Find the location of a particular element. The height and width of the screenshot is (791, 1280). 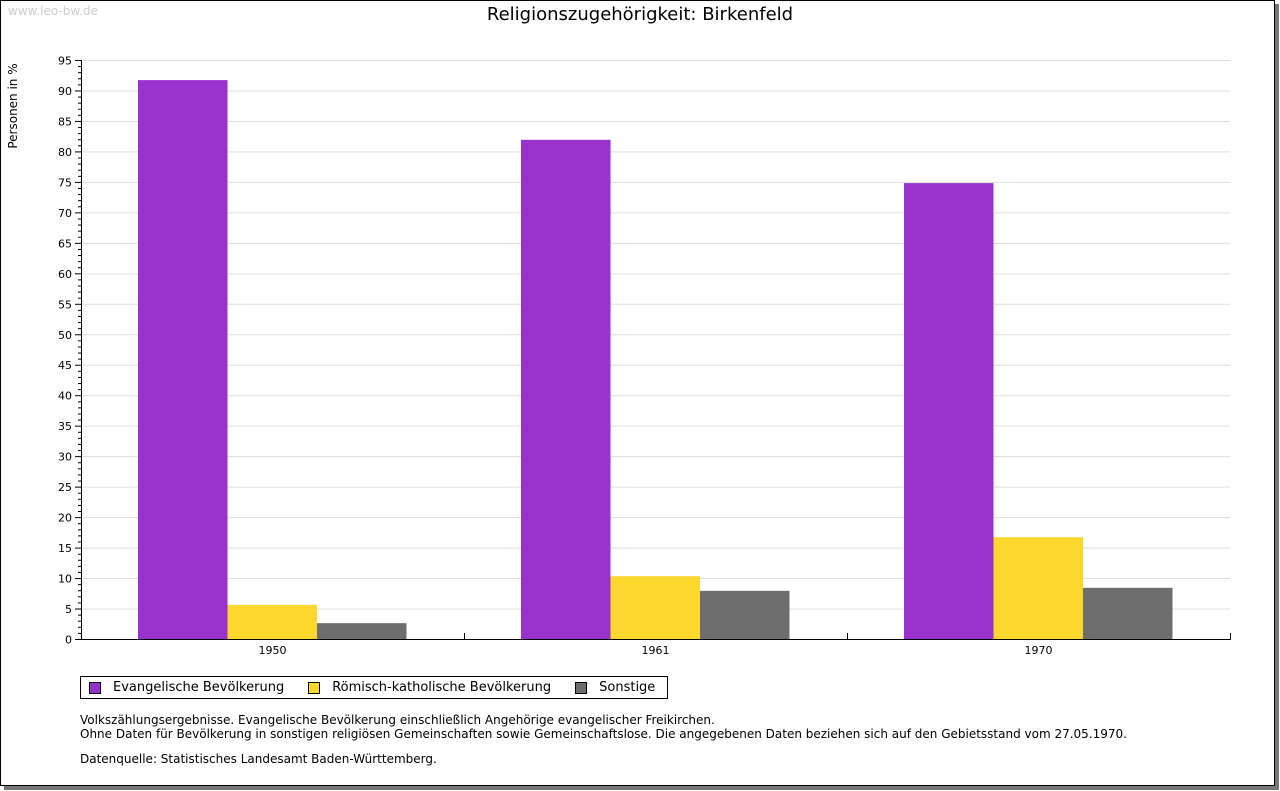

y-tick-label: 55 is located at coordinates (65, 304).